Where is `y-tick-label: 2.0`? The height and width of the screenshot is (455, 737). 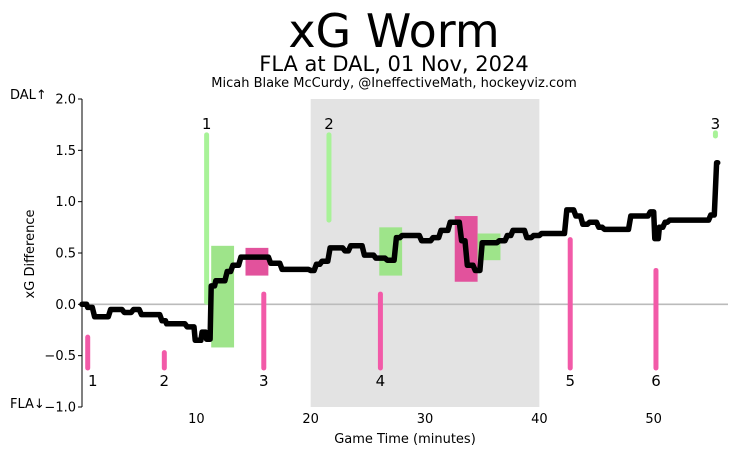 y-tick-label: 2.0 is located at coordinates (65, 100).